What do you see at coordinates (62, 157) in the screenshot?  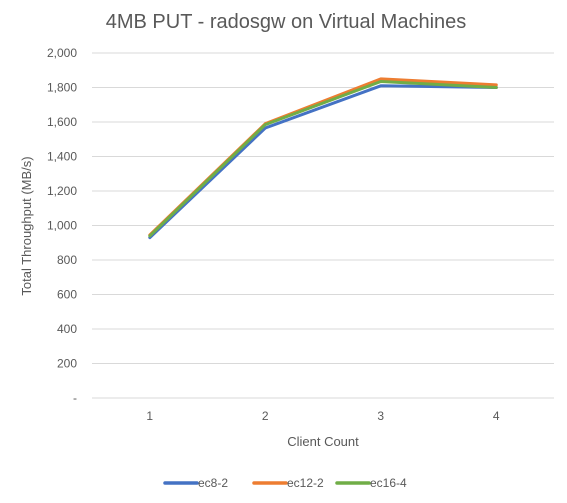 I see `y-tick-label: 1,400` at bounding box center [62, 157].